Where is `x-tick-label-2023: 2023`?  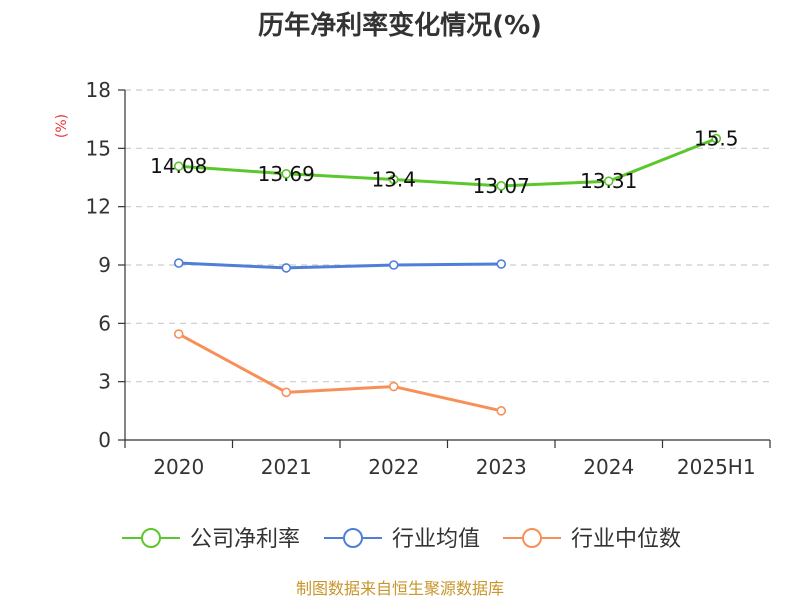
x-tick-label-2023: 2023 is located at coordinates (501, 467).